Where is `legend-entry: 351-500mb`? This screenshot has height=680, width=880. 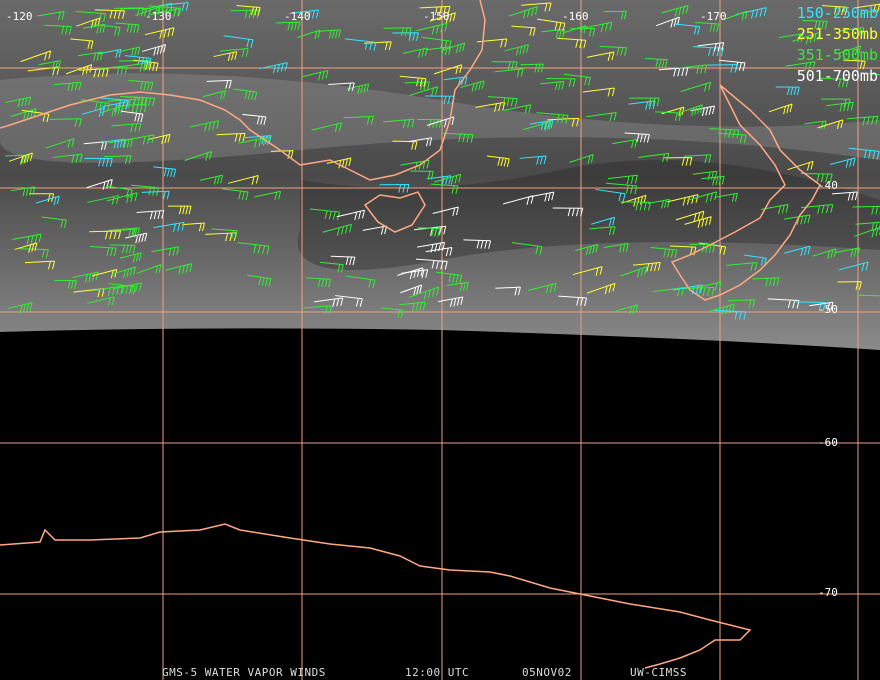
legend-entry: 351-500mb is located at coordinates (837, 55).